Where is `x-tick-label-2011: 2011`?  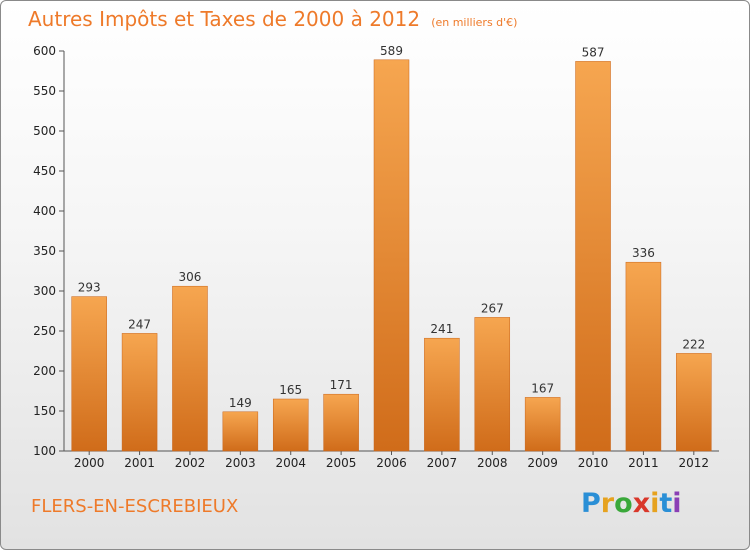 x-tick-label-2011: 2011 is located at coordinates (643, 463).